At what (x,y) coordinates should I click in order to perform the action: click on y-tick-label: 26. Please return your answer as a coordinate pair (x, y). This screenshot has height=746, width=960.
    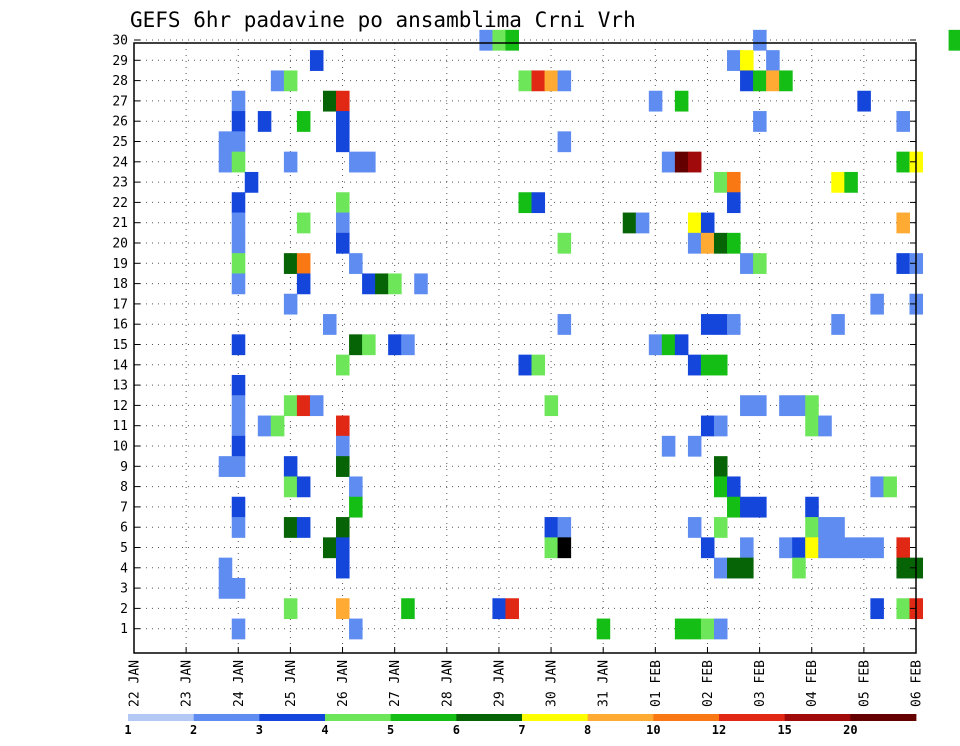
    Looking at the image, I should click on (120, 122).